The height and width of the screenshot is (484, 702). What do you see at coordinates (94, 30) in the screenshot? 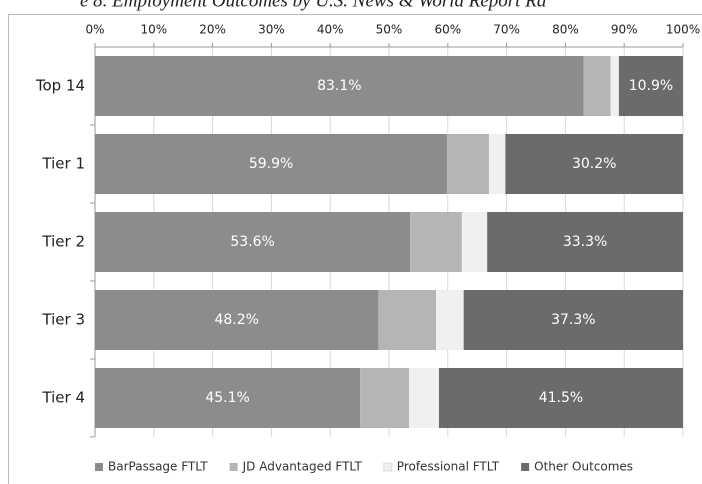
I see `x-tick-label: 0%` at bounding box center [94, 30].